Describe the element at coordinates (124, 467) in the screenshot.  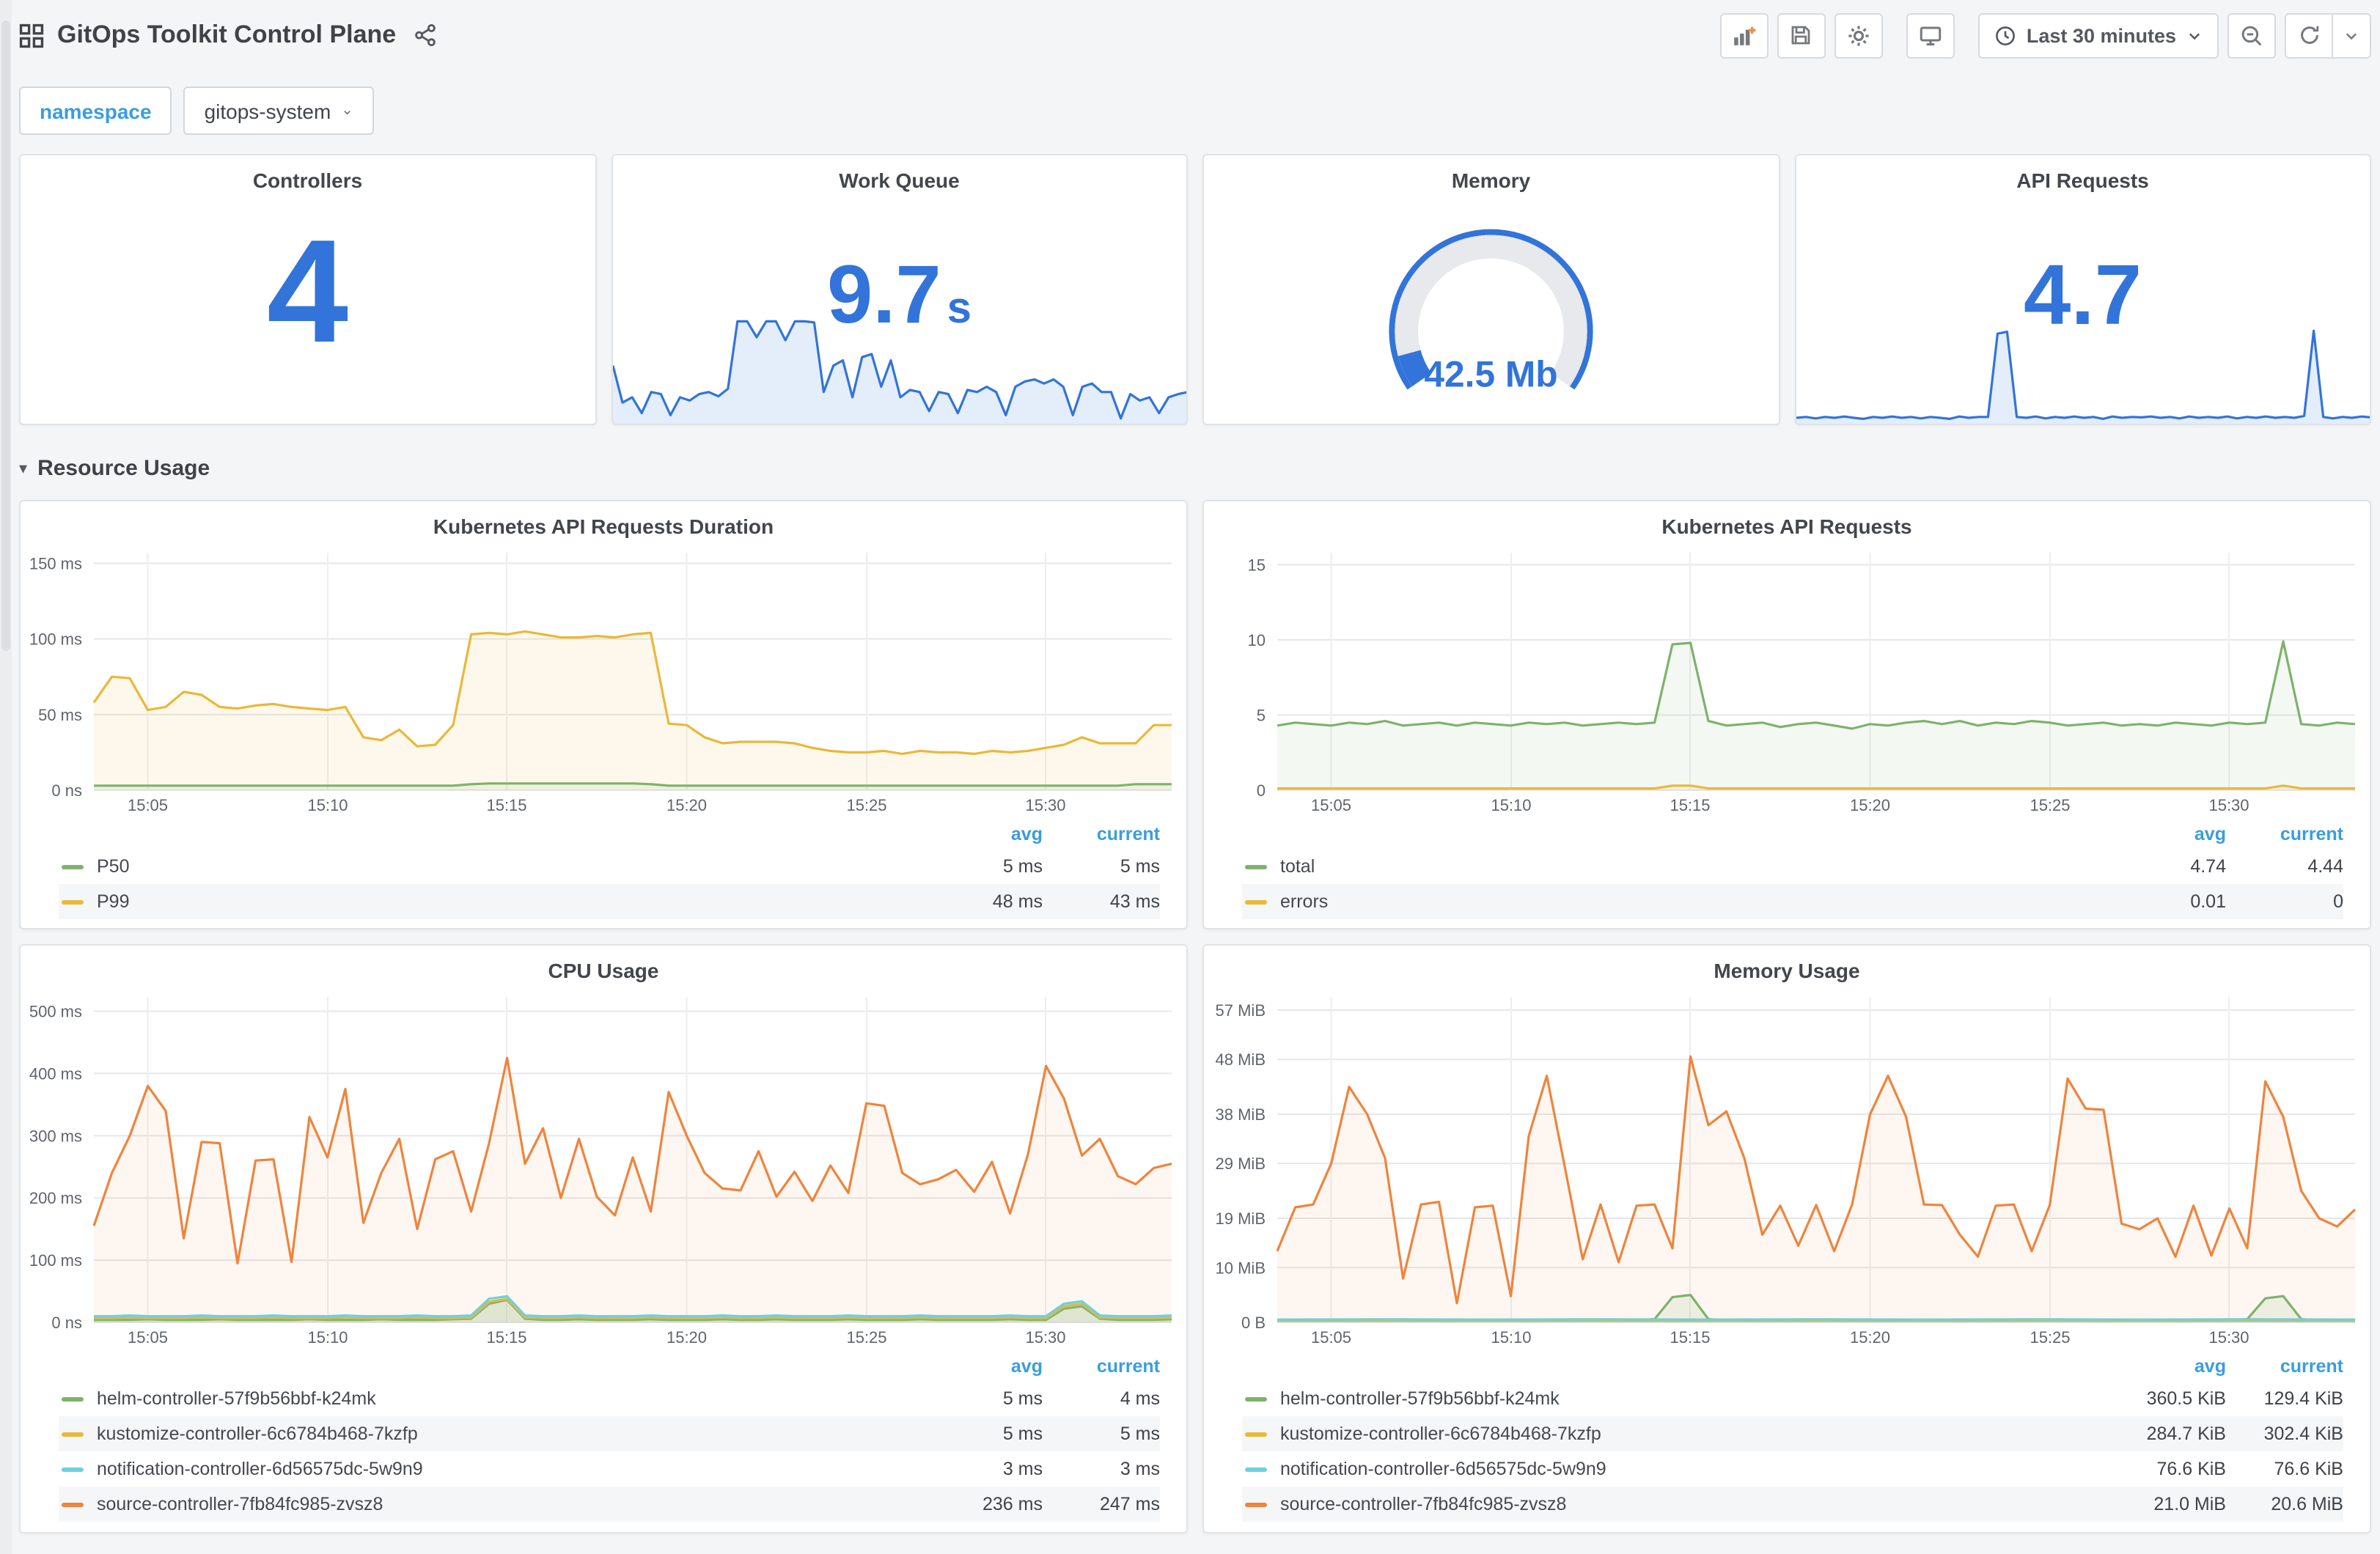
I see `section-title: Resource Usage` at that location.